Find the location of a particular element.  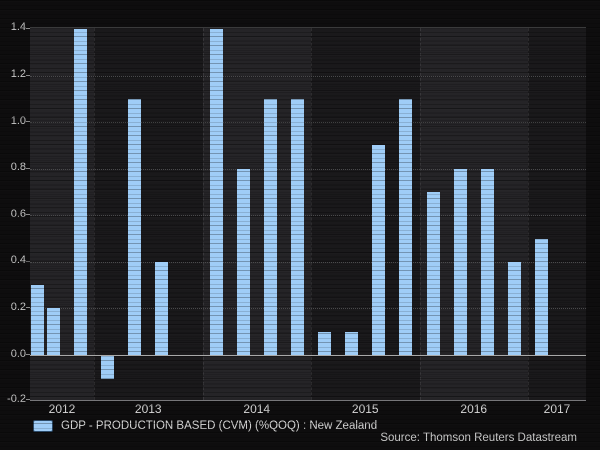

y-axis-label: 0.0 is located at coordinates (18, 353).